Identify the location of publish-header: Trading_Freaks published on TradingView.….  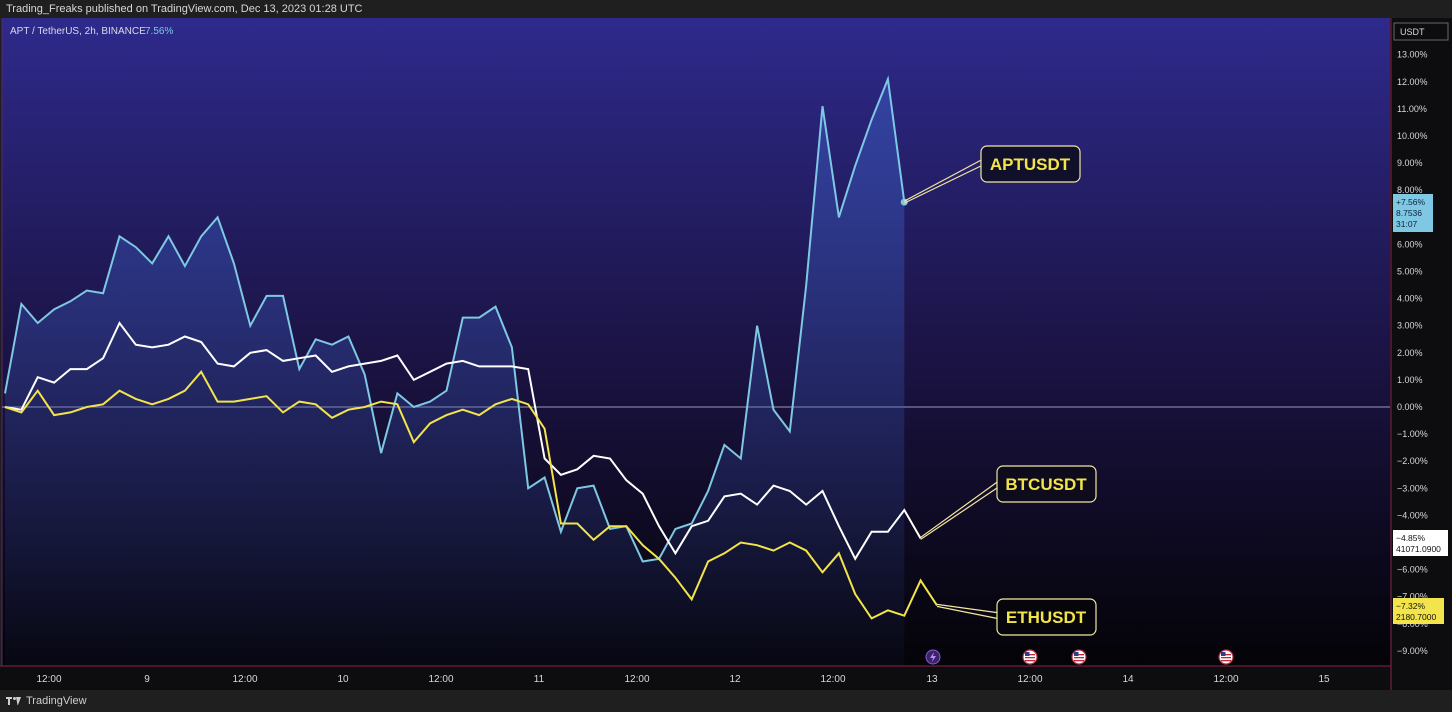
(726, 9).